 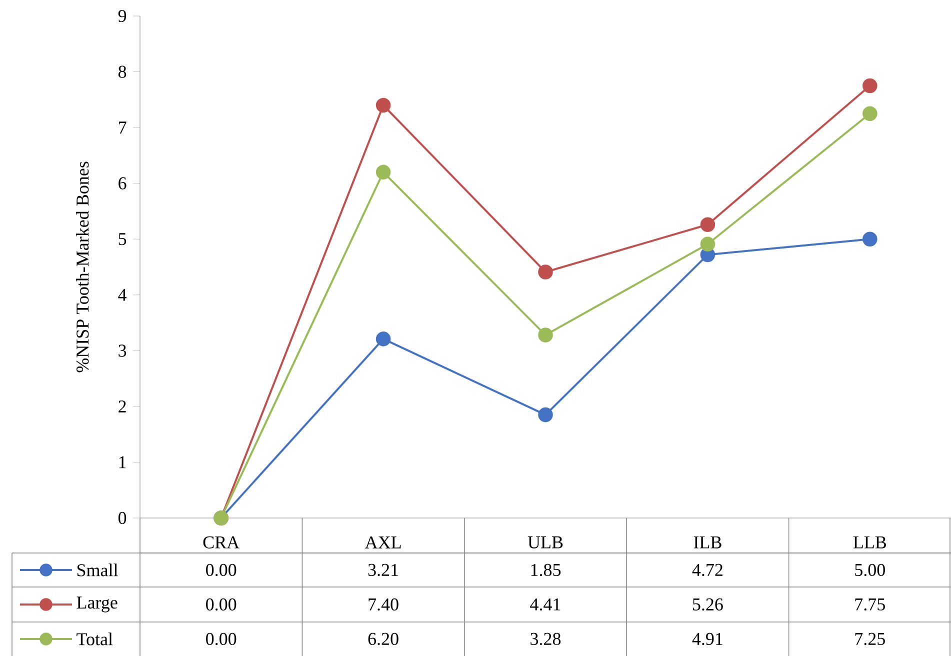 I want to click on x-tick-label: LLB, so click(x=869, y=542).